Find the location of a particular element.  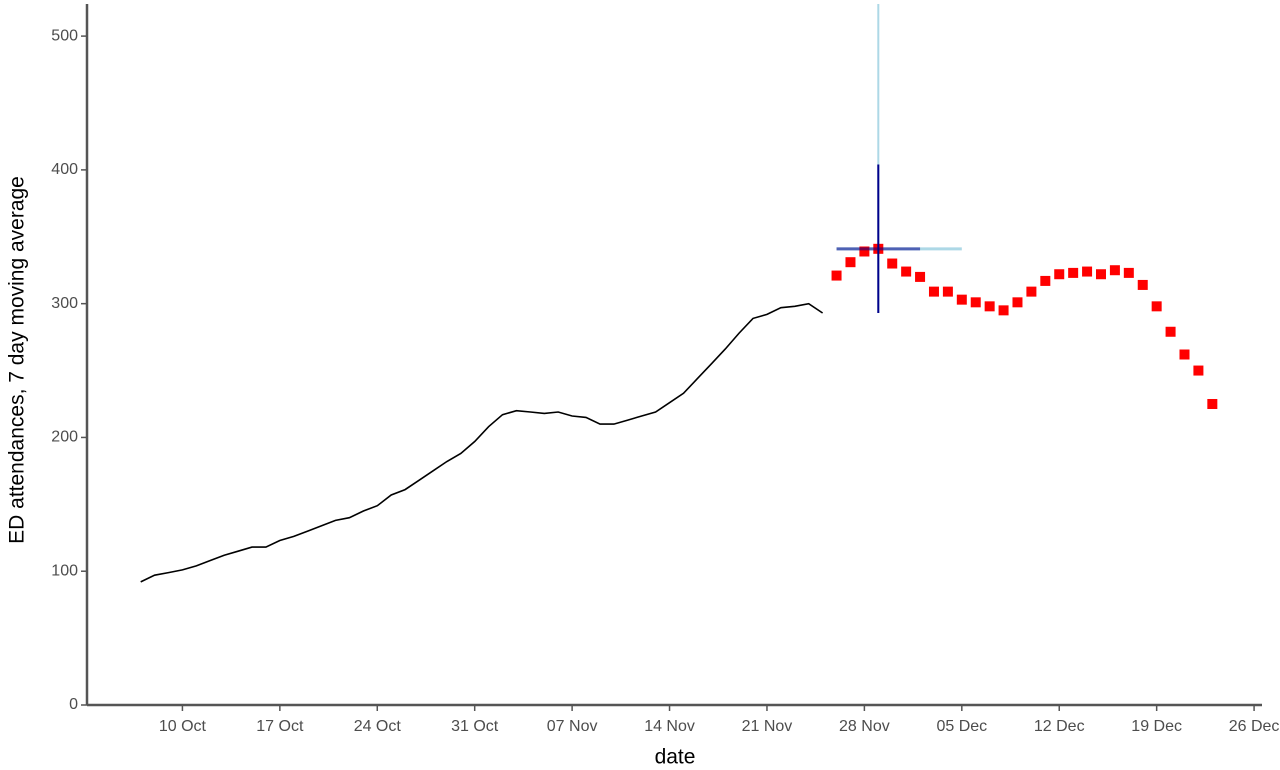

y-tick-label: 200 is located at coordinates (64, 437).